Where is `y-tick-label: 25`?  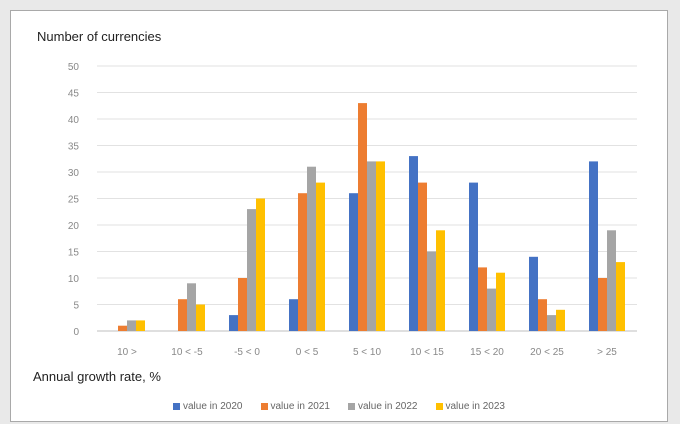 y-tick-label: 25 is located at coordinates (74, 200).